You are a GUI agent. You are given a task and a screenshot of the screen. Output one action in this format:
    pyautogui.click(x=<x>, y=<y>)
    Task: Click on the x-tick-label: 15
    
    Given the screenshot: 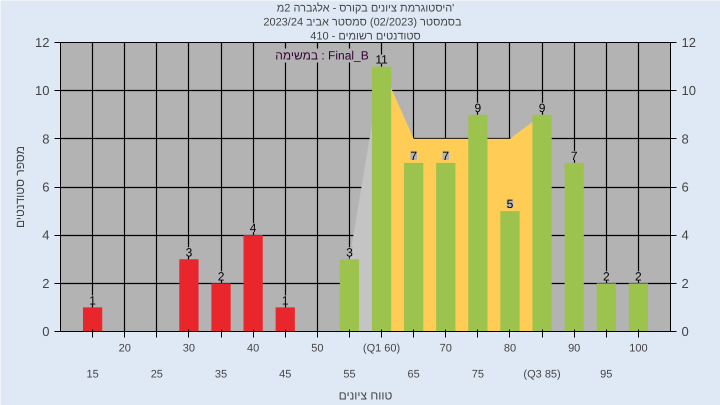 What is the action you would take?
    pyautogui.click(x=92, y=374)
    